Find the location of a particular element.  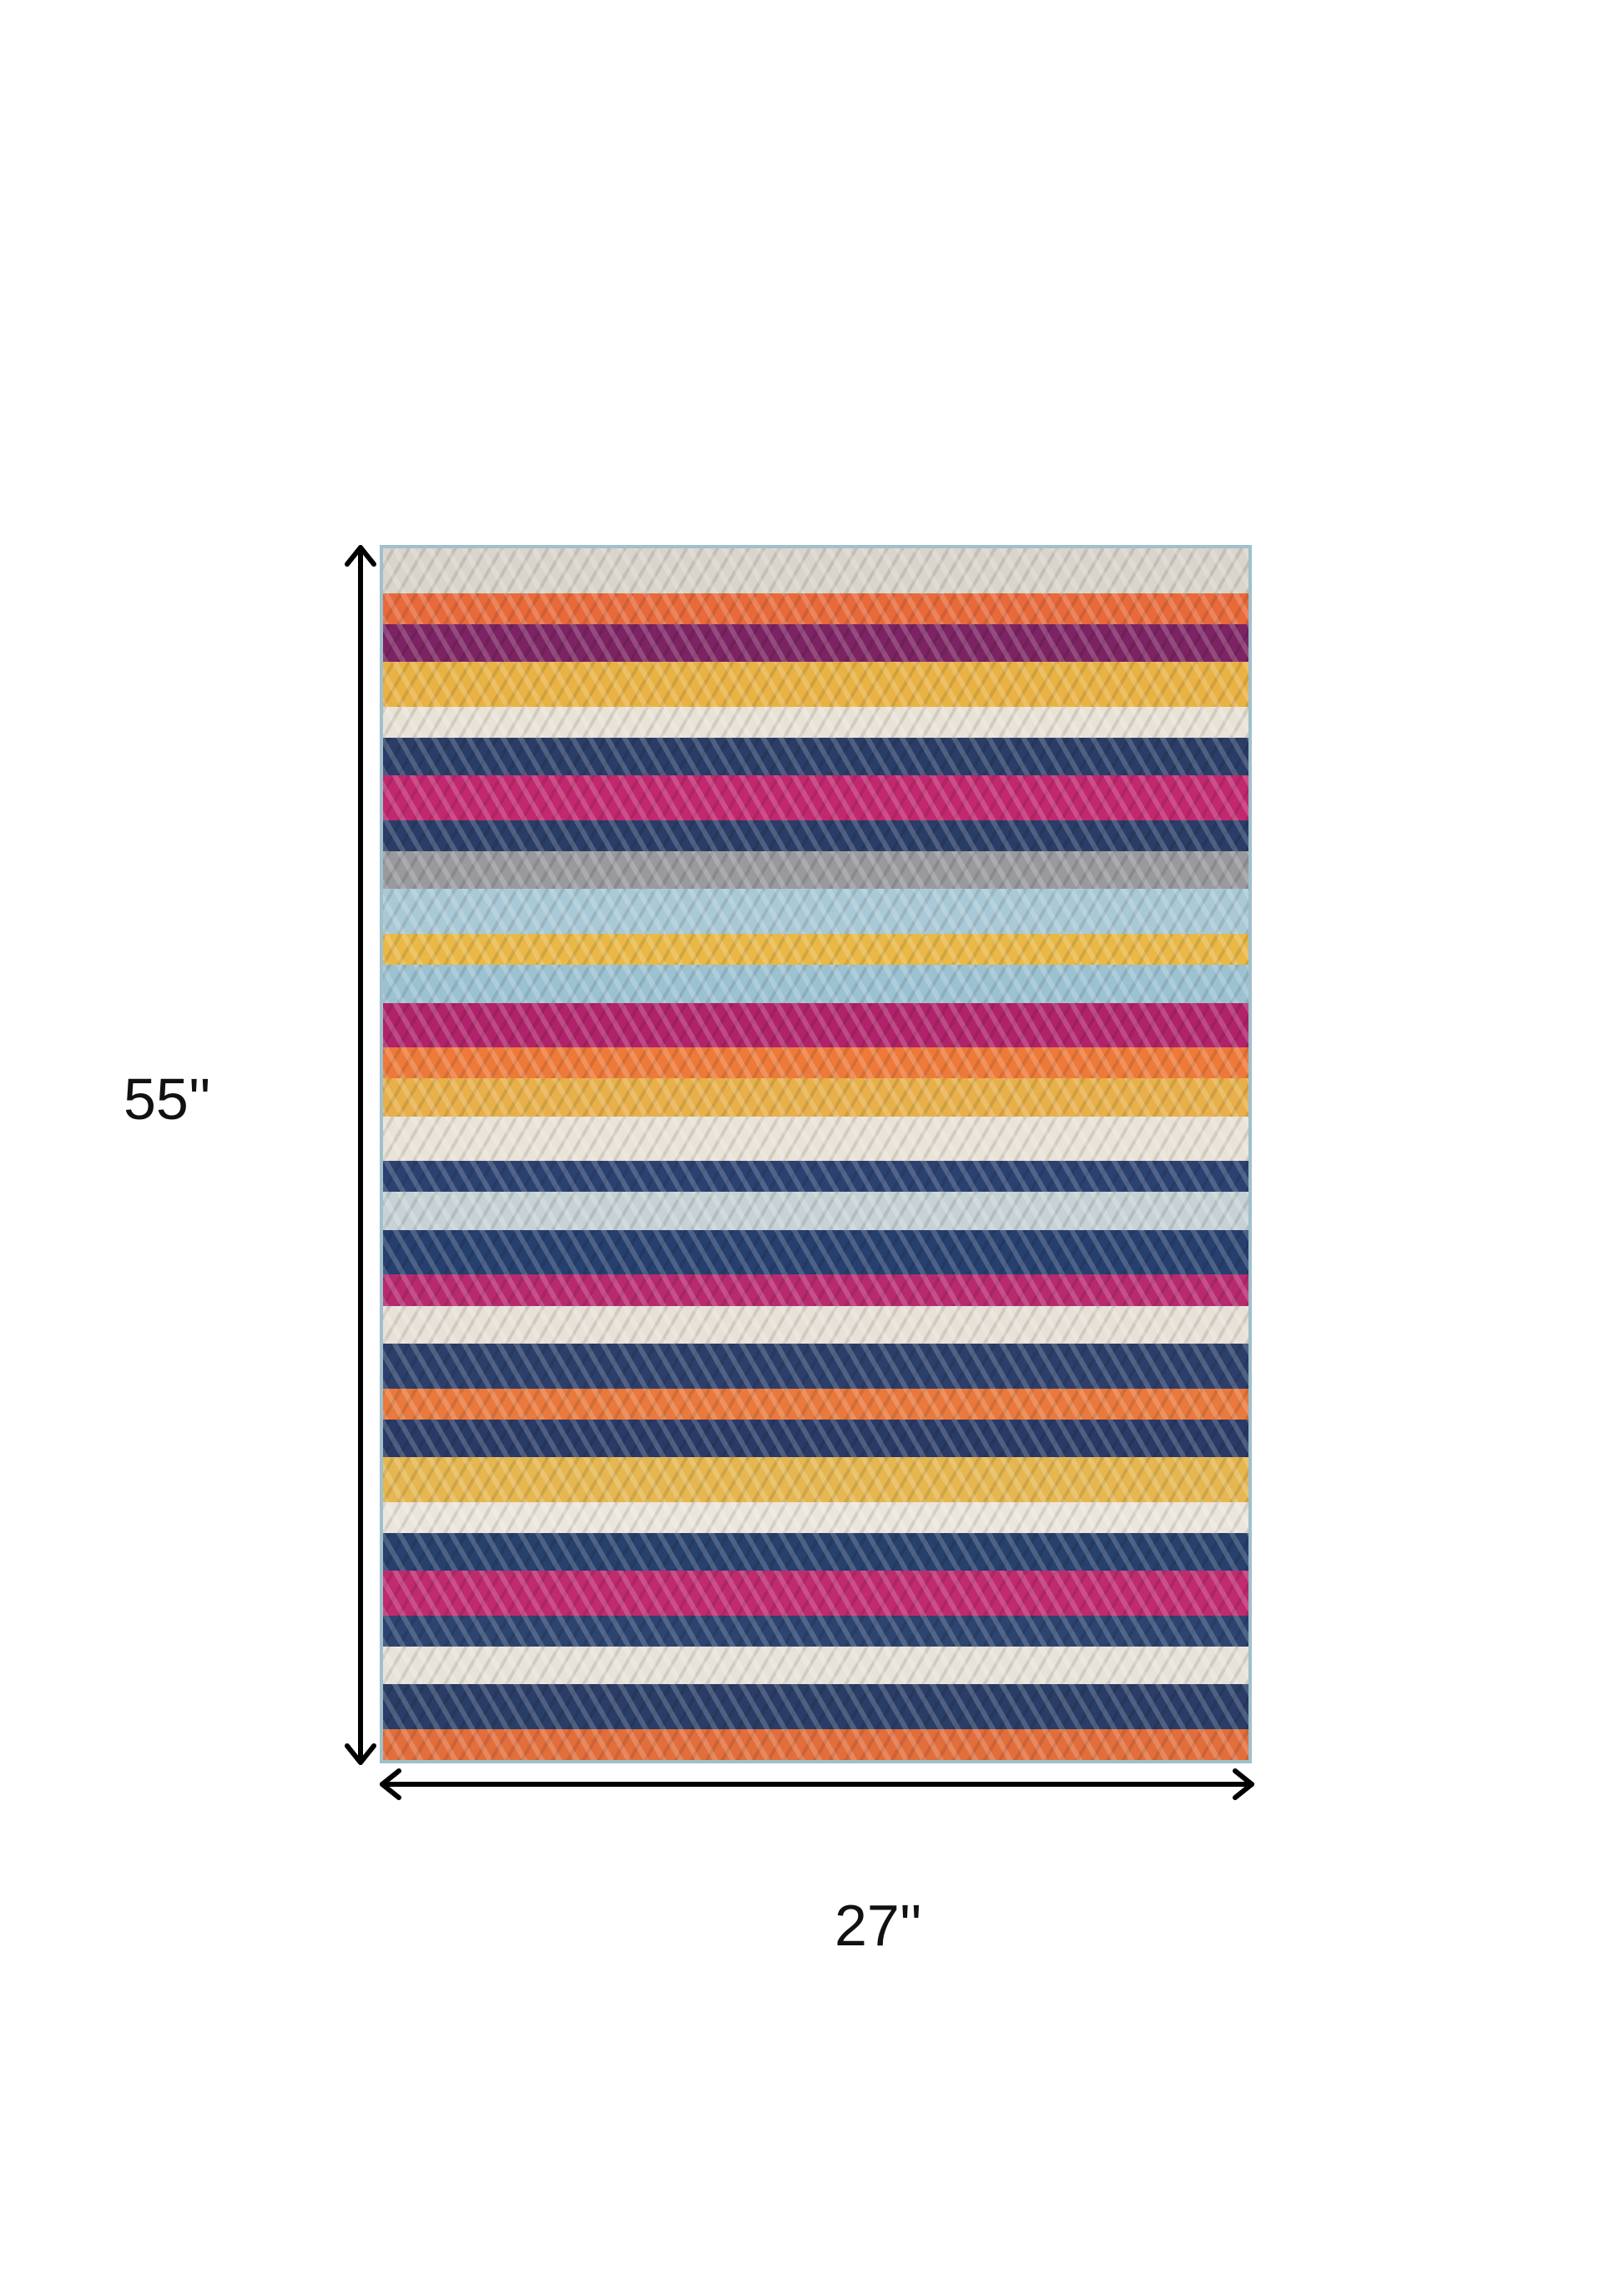

width-arrow is located at coordinates (817, 1784).